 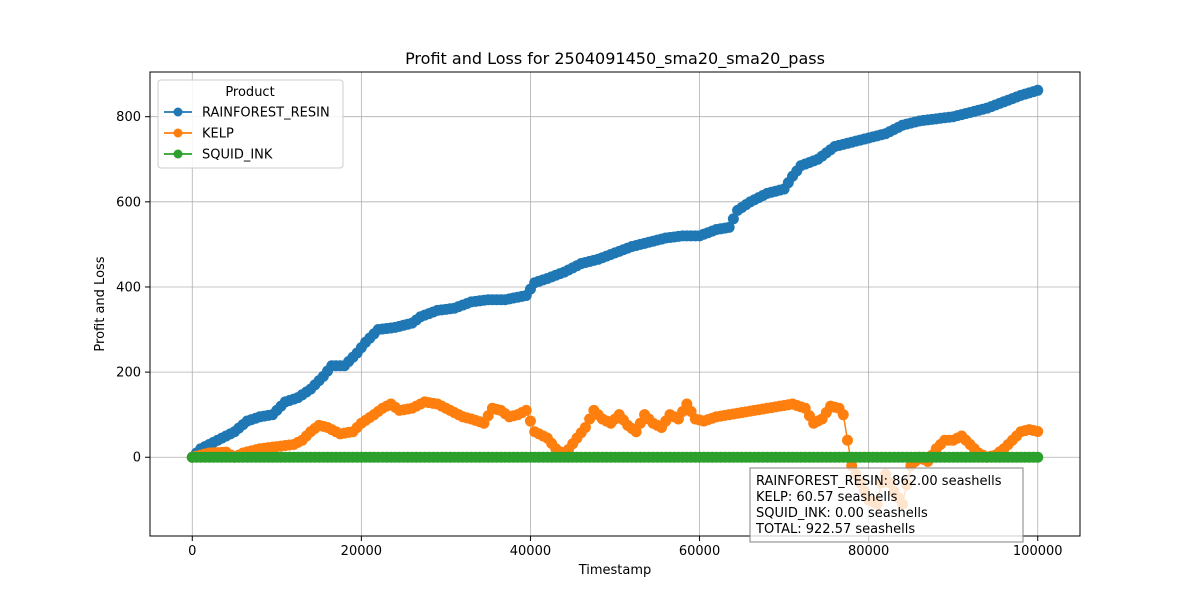 I want to click on legend-label: RAINFOREST_RESIN, so click(x=266, y=113).